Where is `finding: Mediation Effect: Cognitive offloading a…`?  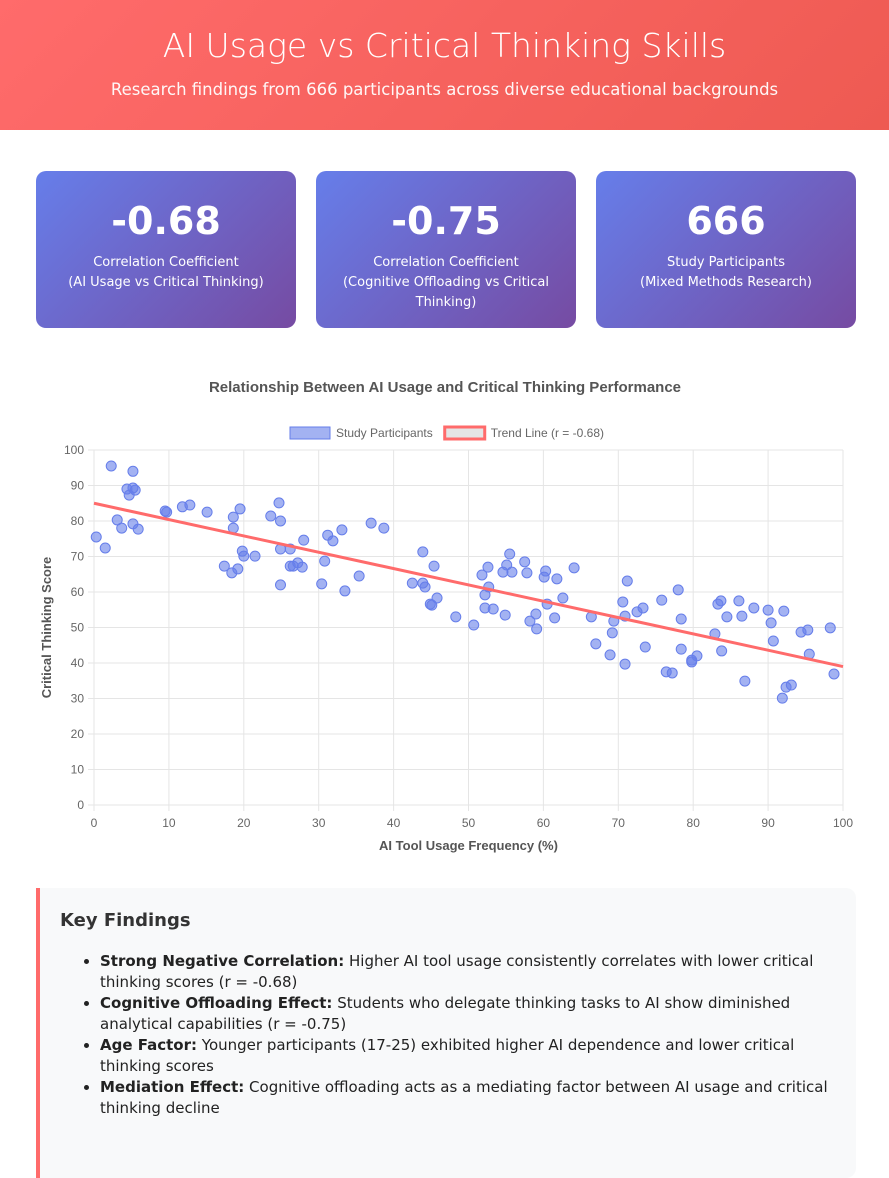 finding: Mediation Effect: Cognitive offloading a… is located at coordinates (468, 1098).